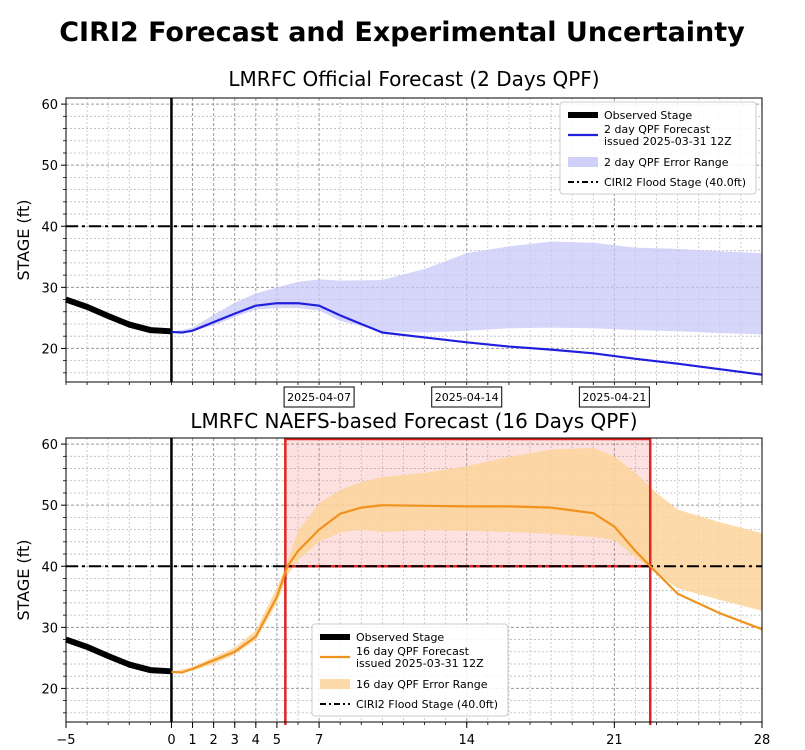 This screenshot has width=805, height=750. I want to click on date-label: 2025-04-21, so click(614, 397).